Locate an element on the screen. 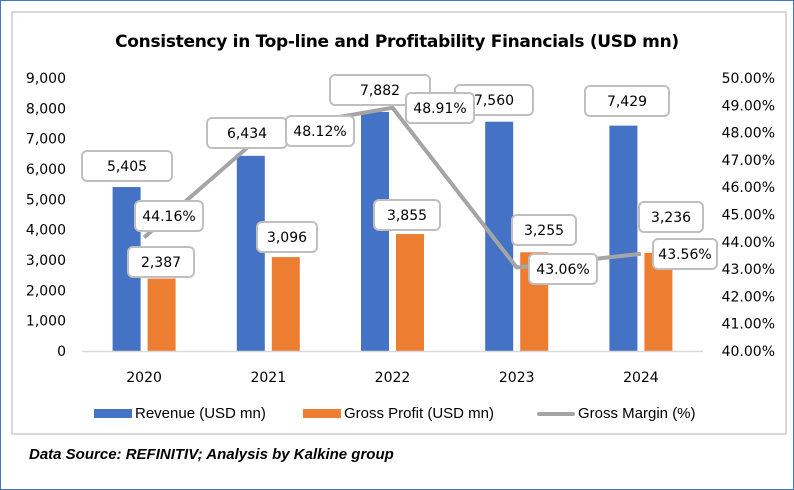 The image size is (794, 490). legend-item-revenue: Revenue (USD mn) is located at coordinates (180, 413).